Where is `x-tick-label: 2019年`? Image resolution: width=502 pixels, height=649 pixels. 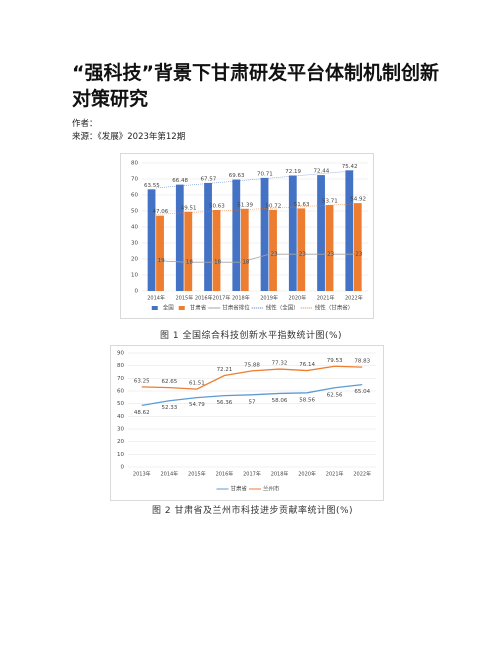
x-tick-label: 2019年 is located at coordinates (269, 298).